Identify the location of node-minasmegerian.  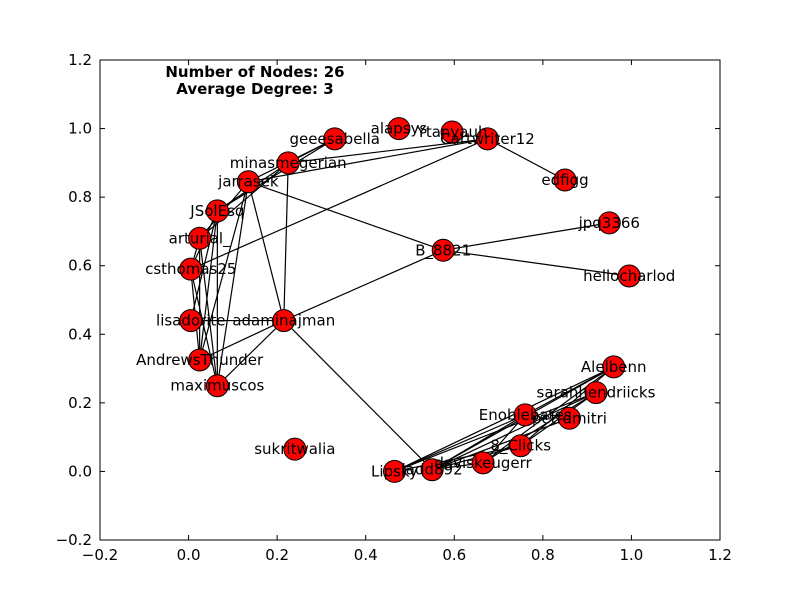
(288, 163).